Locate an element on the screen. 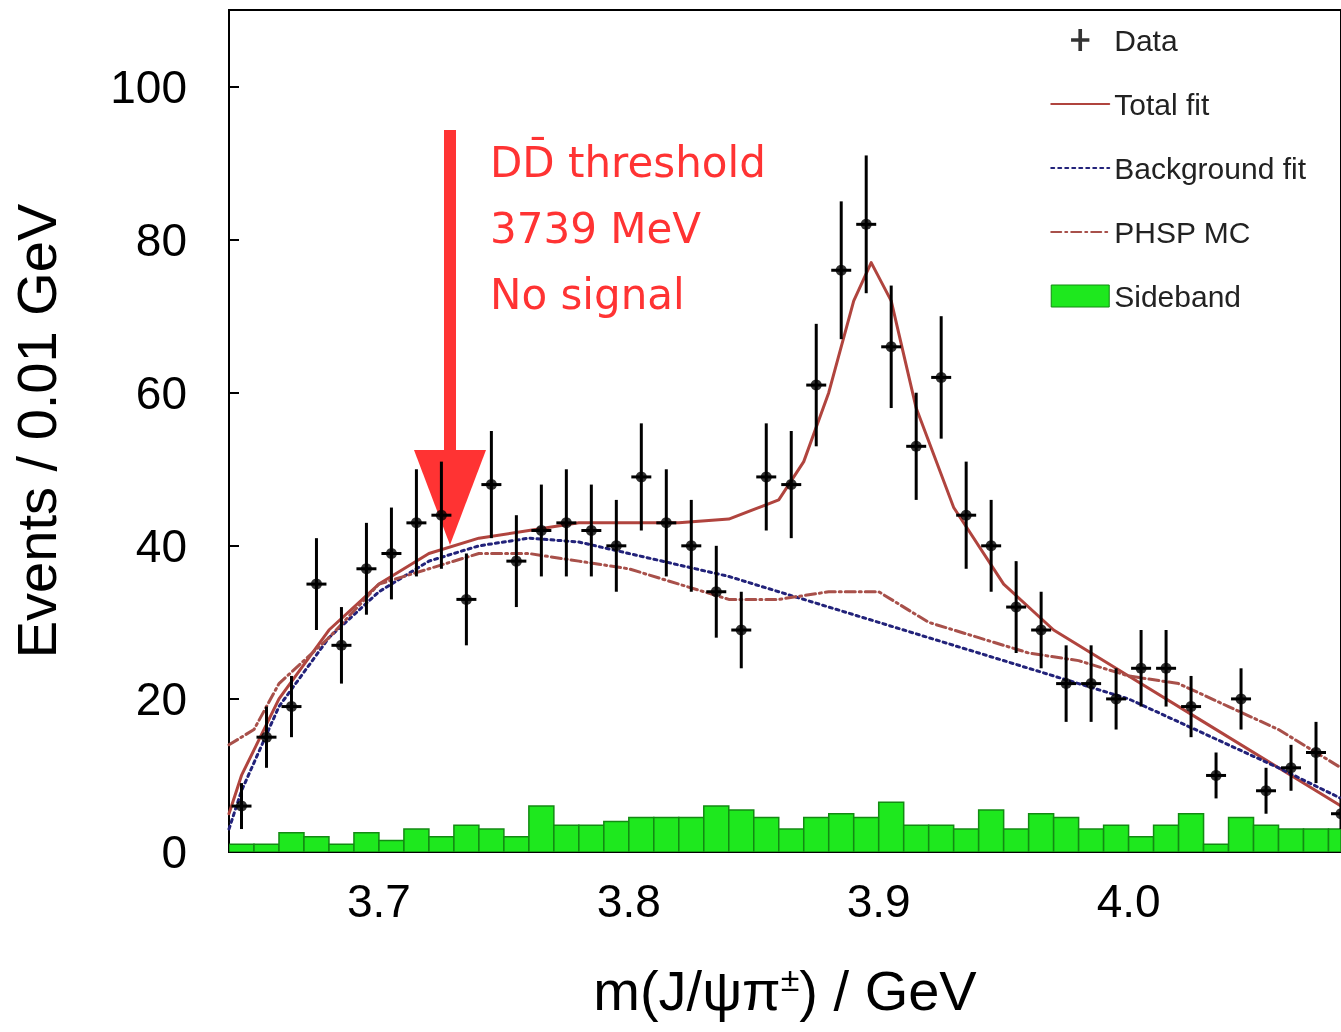 The image size is (1341, 1032). y-tick-label: 40 is located at coordinates (161, 545).